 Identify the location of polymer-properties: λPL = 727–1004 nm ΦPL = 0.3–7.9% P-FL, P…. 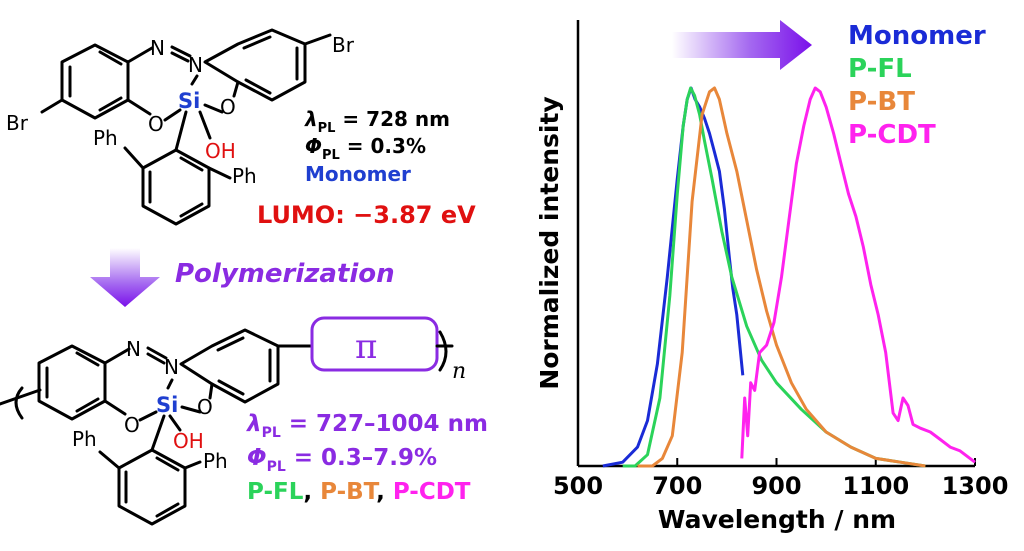
(366, 458).